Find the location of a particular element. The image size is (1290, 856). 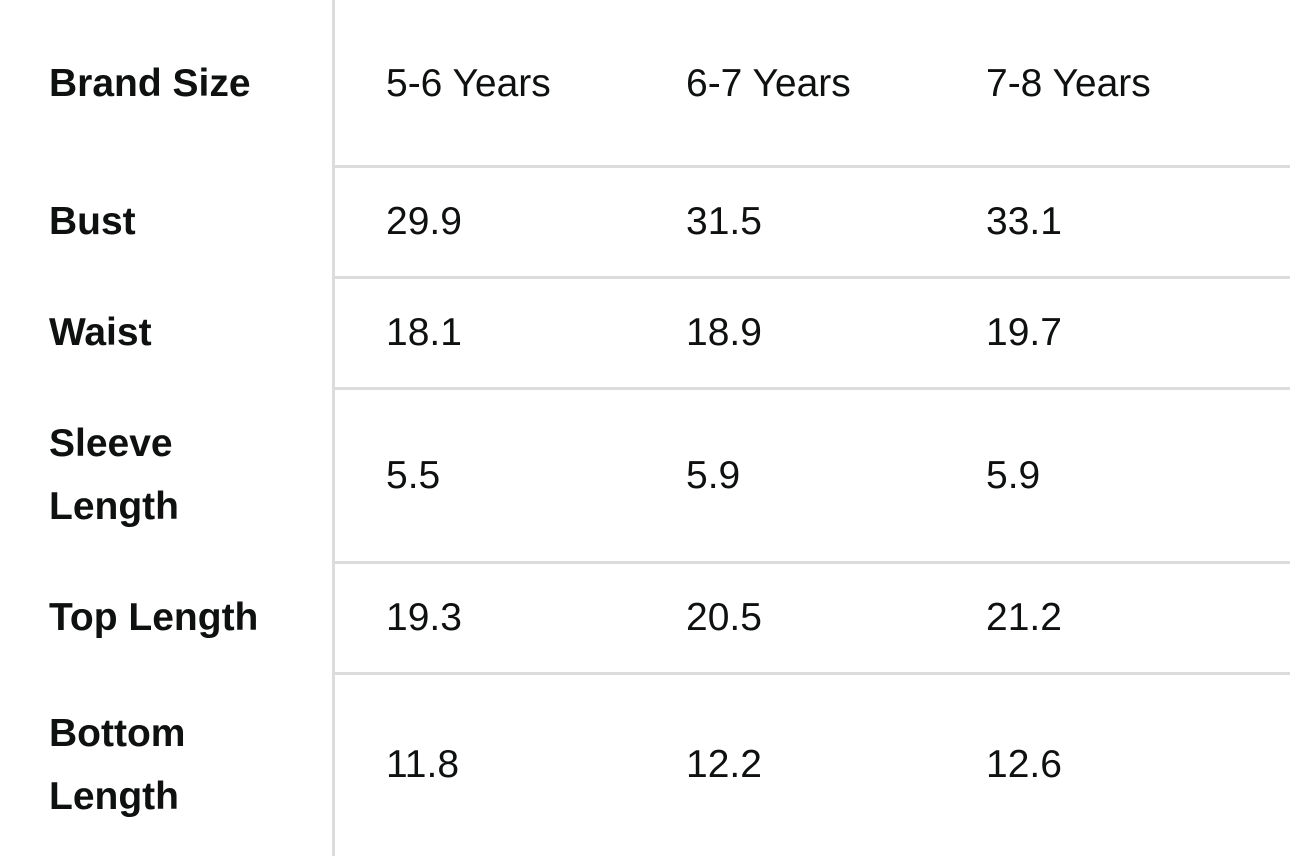

header-label: Brand Size is located at coordinates (150, 83).